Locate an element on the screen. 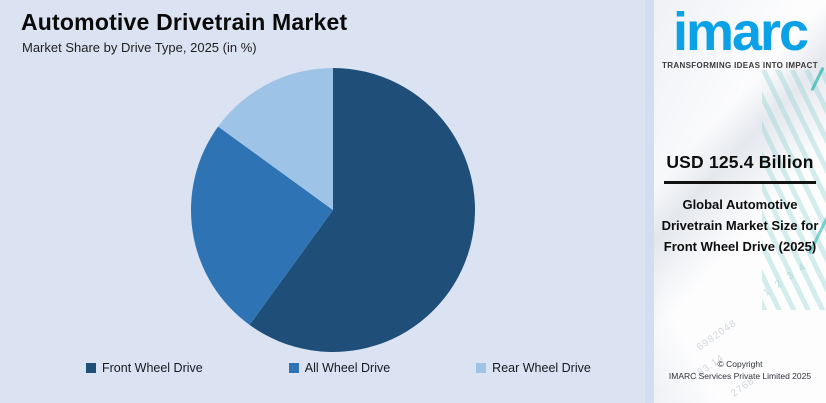 This screenshot has width=826, height=403. legend-item-rear-wheel-drive: Rear Wheel Drive is located at coordinates (533, 368).